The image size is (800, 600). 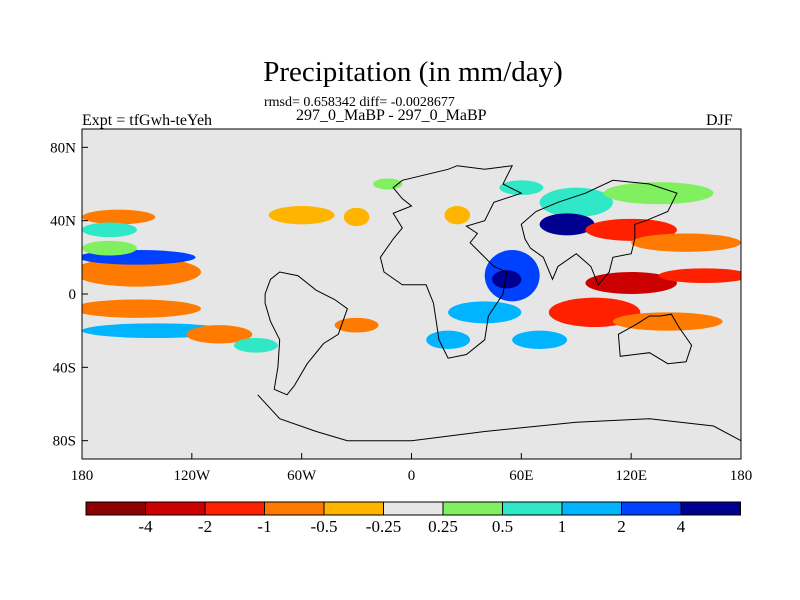 What do you see at coordinates (521, 476) in the screenshot?
I see `x-tick-label-4: 60E` at bounding box center [521, 476].